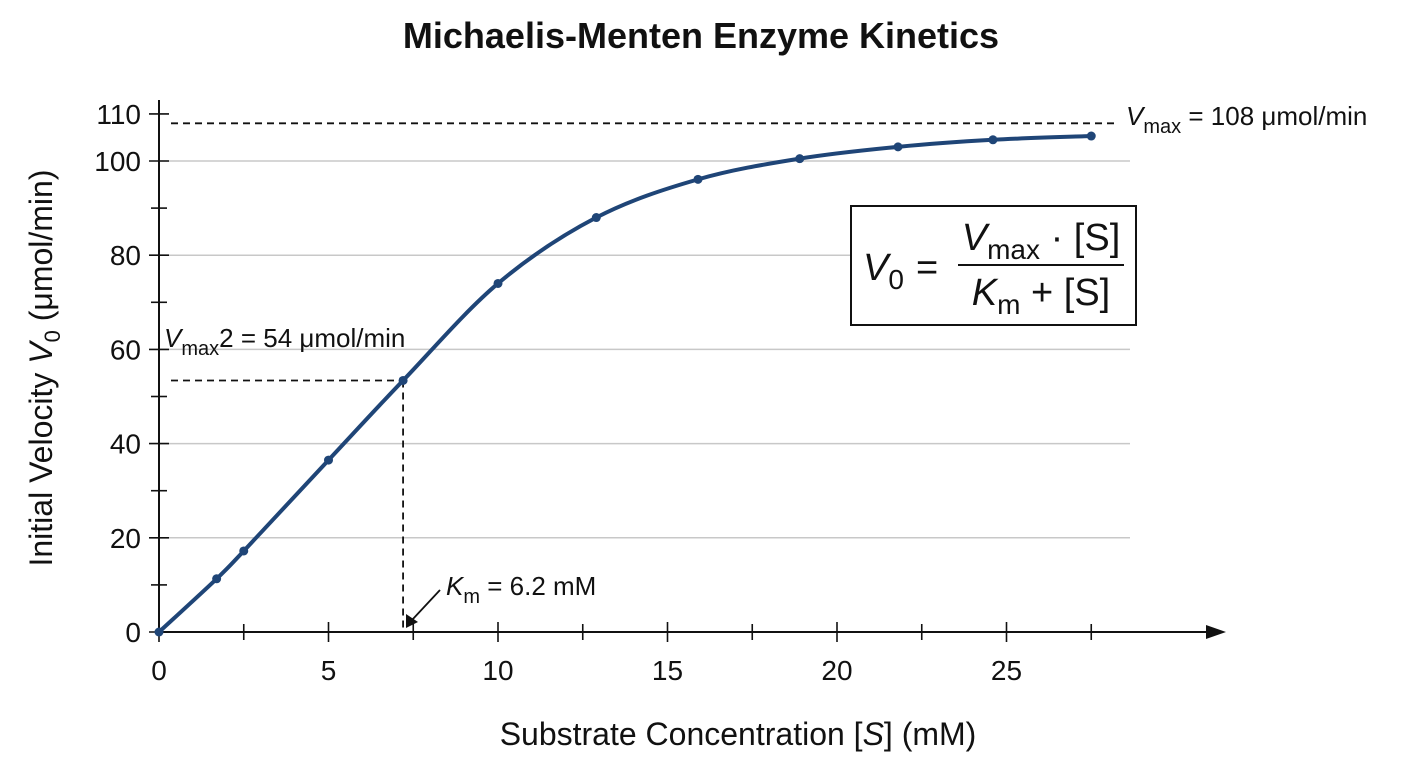  What do you see at coordinates (1006, 670) in the screenshot?
I see `x-tick-label-25: 25` at bounding box center [1006, 670].